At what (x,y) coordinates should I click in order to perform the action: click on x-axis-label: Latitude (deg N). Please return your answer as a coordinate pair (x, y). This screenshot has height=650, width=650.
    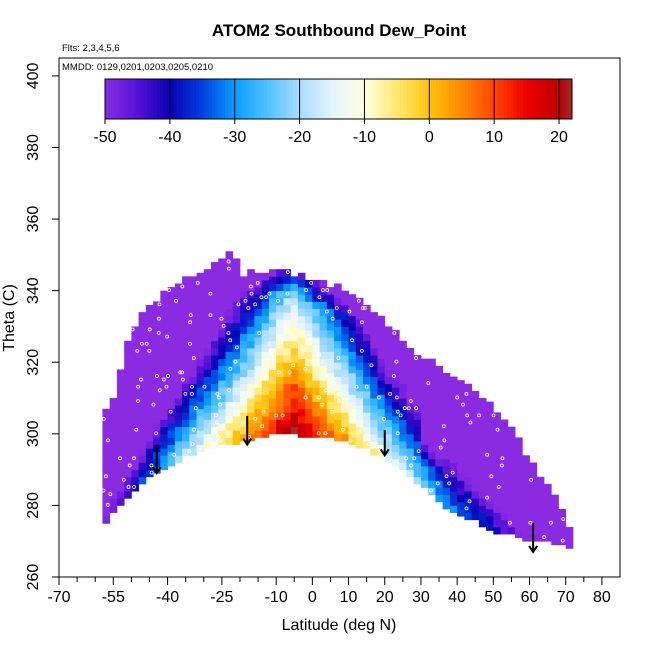
    Looking at the image, I should click on (339, 625).